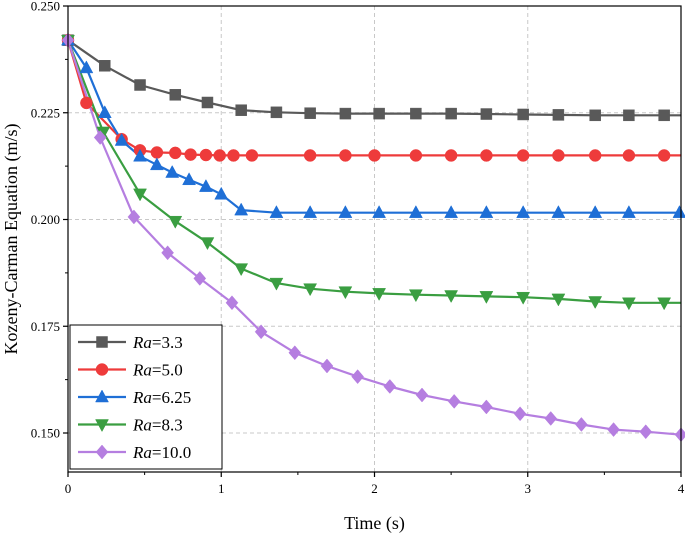 The height and width of the screenshot is (535, 685). What do you see at coordinates (45, 7) in the screenshot?
I see `y-tick-label: 0.250` at bounding box center [45, 7].